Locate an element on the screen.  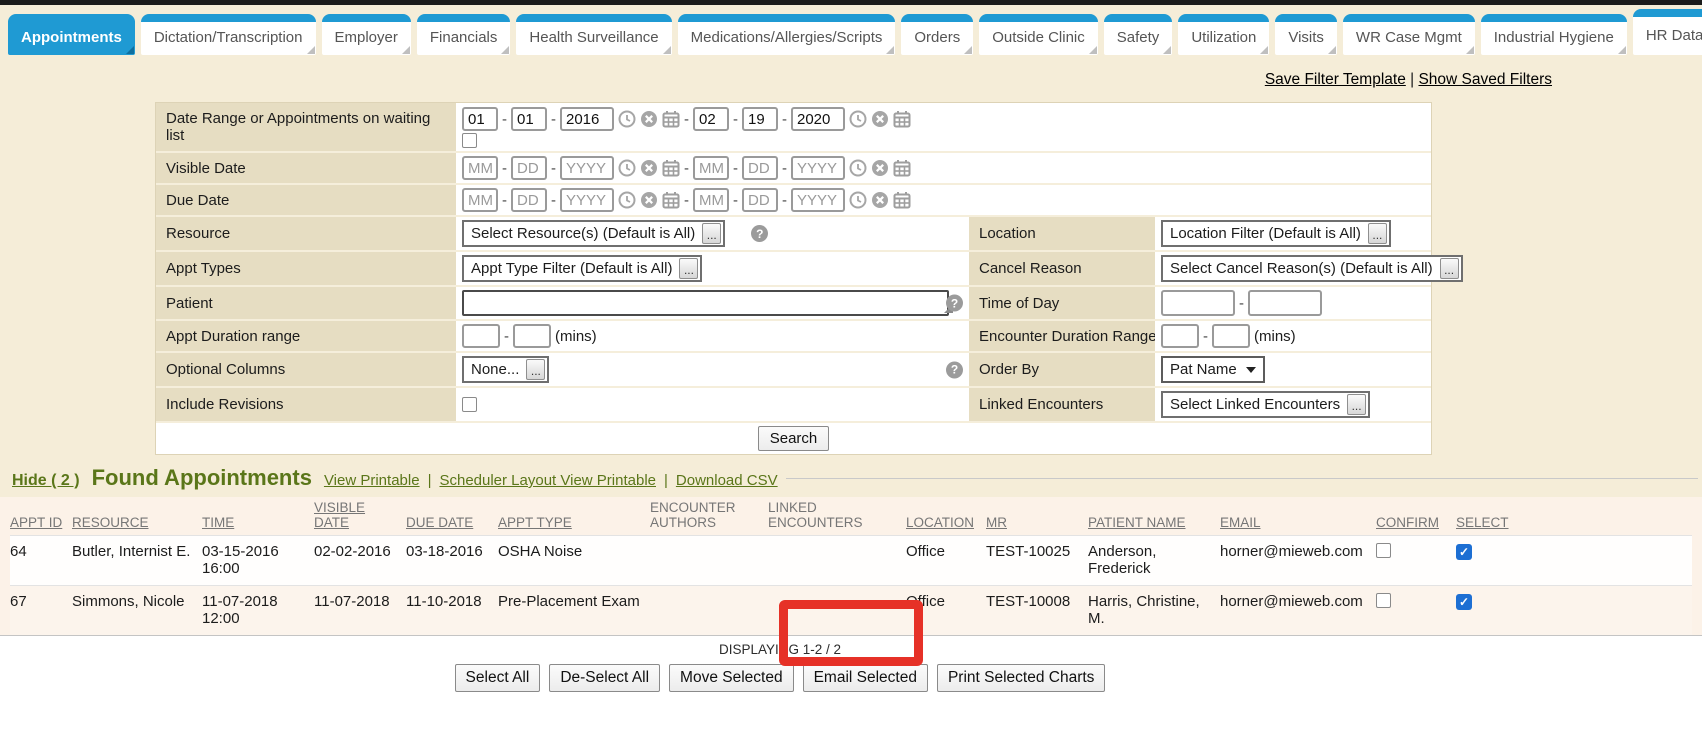
column-header-select: SELECT is located at coordinates (1482, 522).